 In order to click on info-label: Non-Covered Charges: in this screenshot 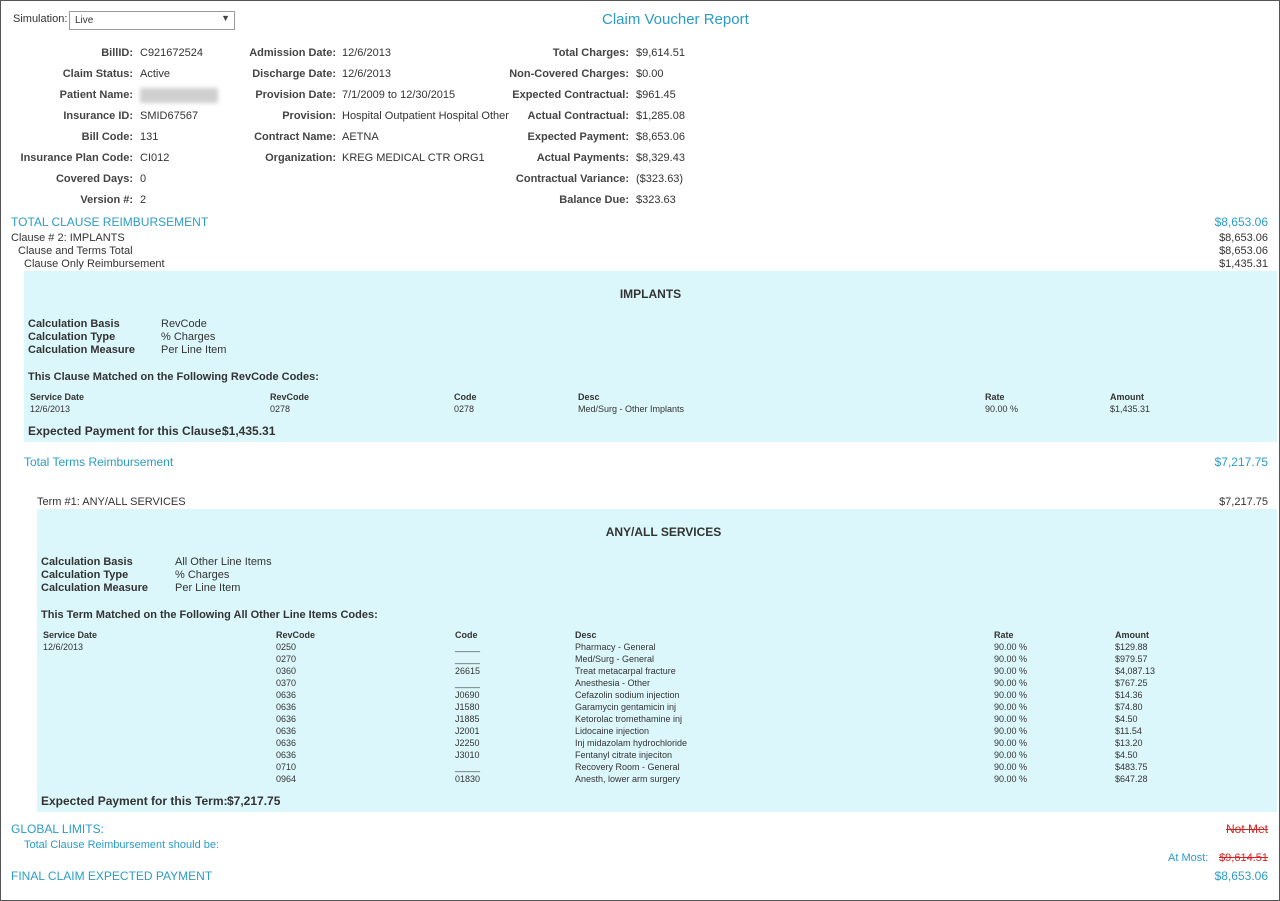, I will do `click(569, 74)`.